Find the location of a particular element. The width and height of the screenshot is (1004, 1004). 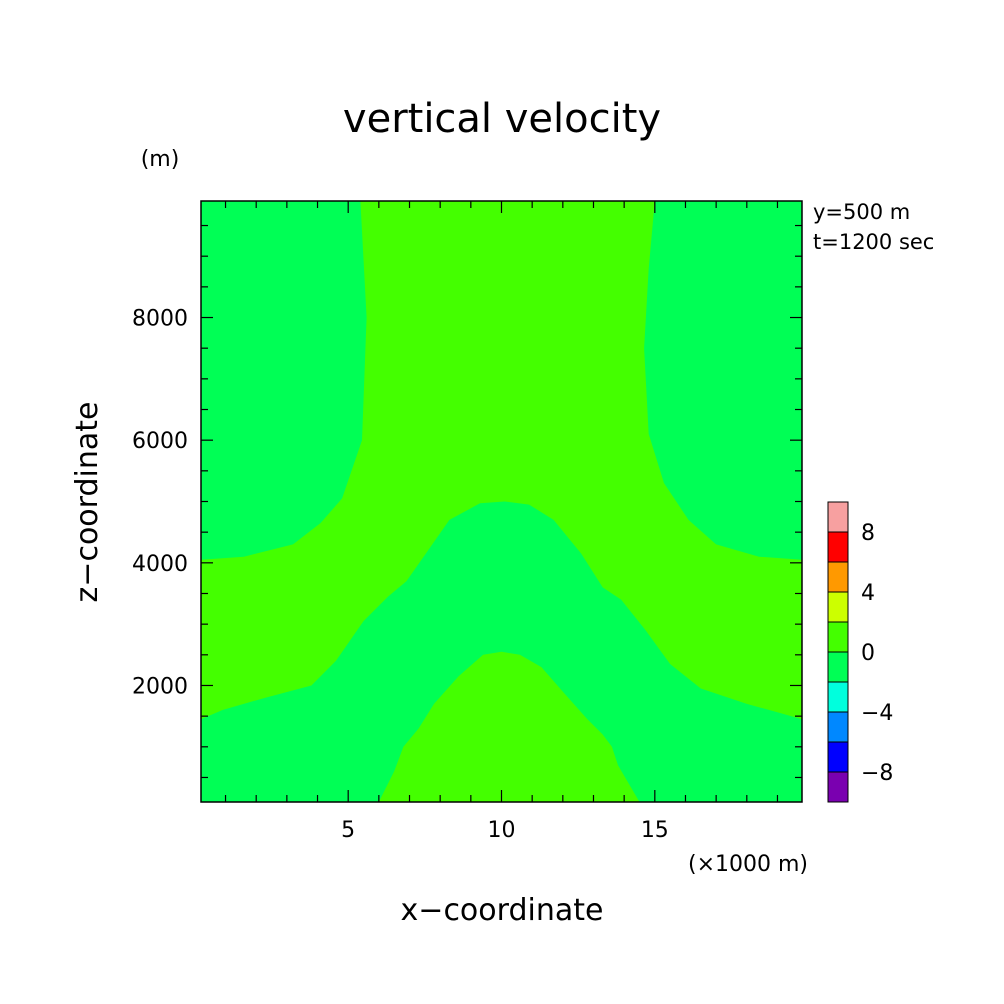

y-axis-unit: (m) is located at coordinates (160, 159).